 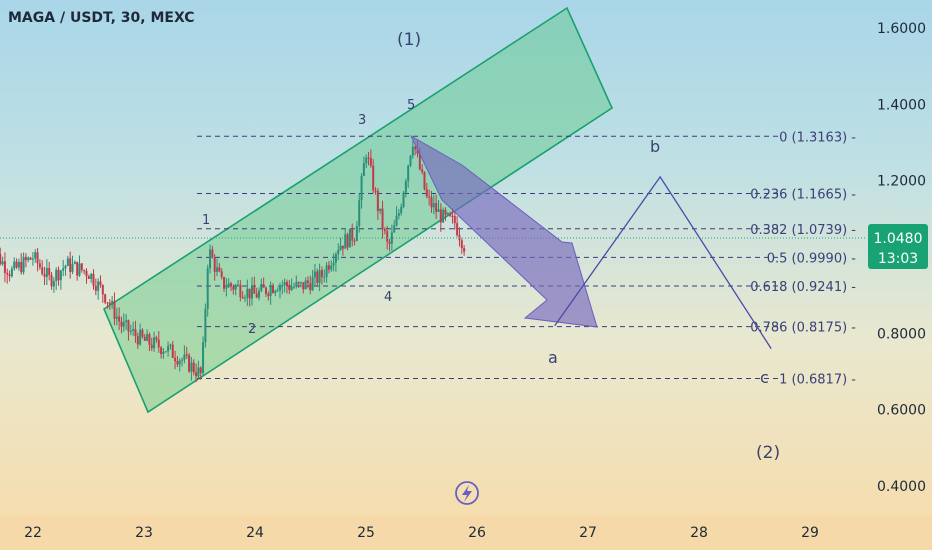 I want to click on wave-label-4: 4, so click(x=388, y=297).